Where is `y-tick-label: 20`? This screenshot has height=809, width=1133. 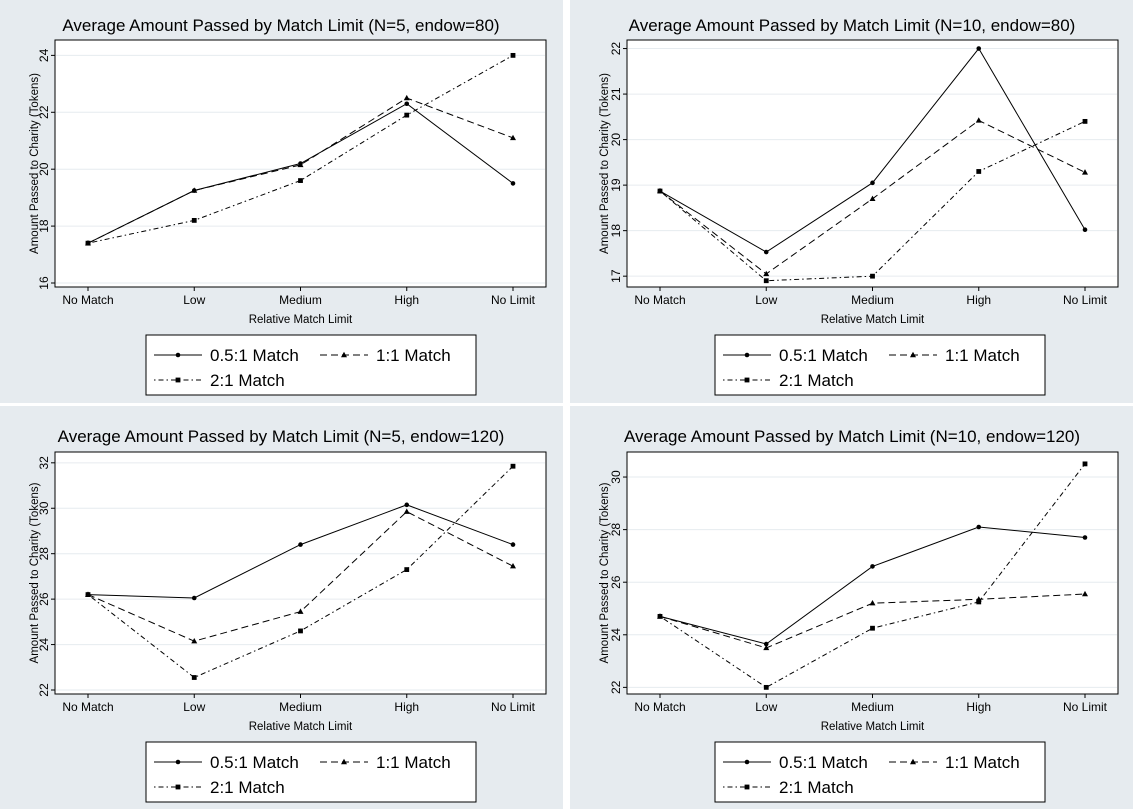 y-tick-label: 20 is located at coordinates (616, 140).